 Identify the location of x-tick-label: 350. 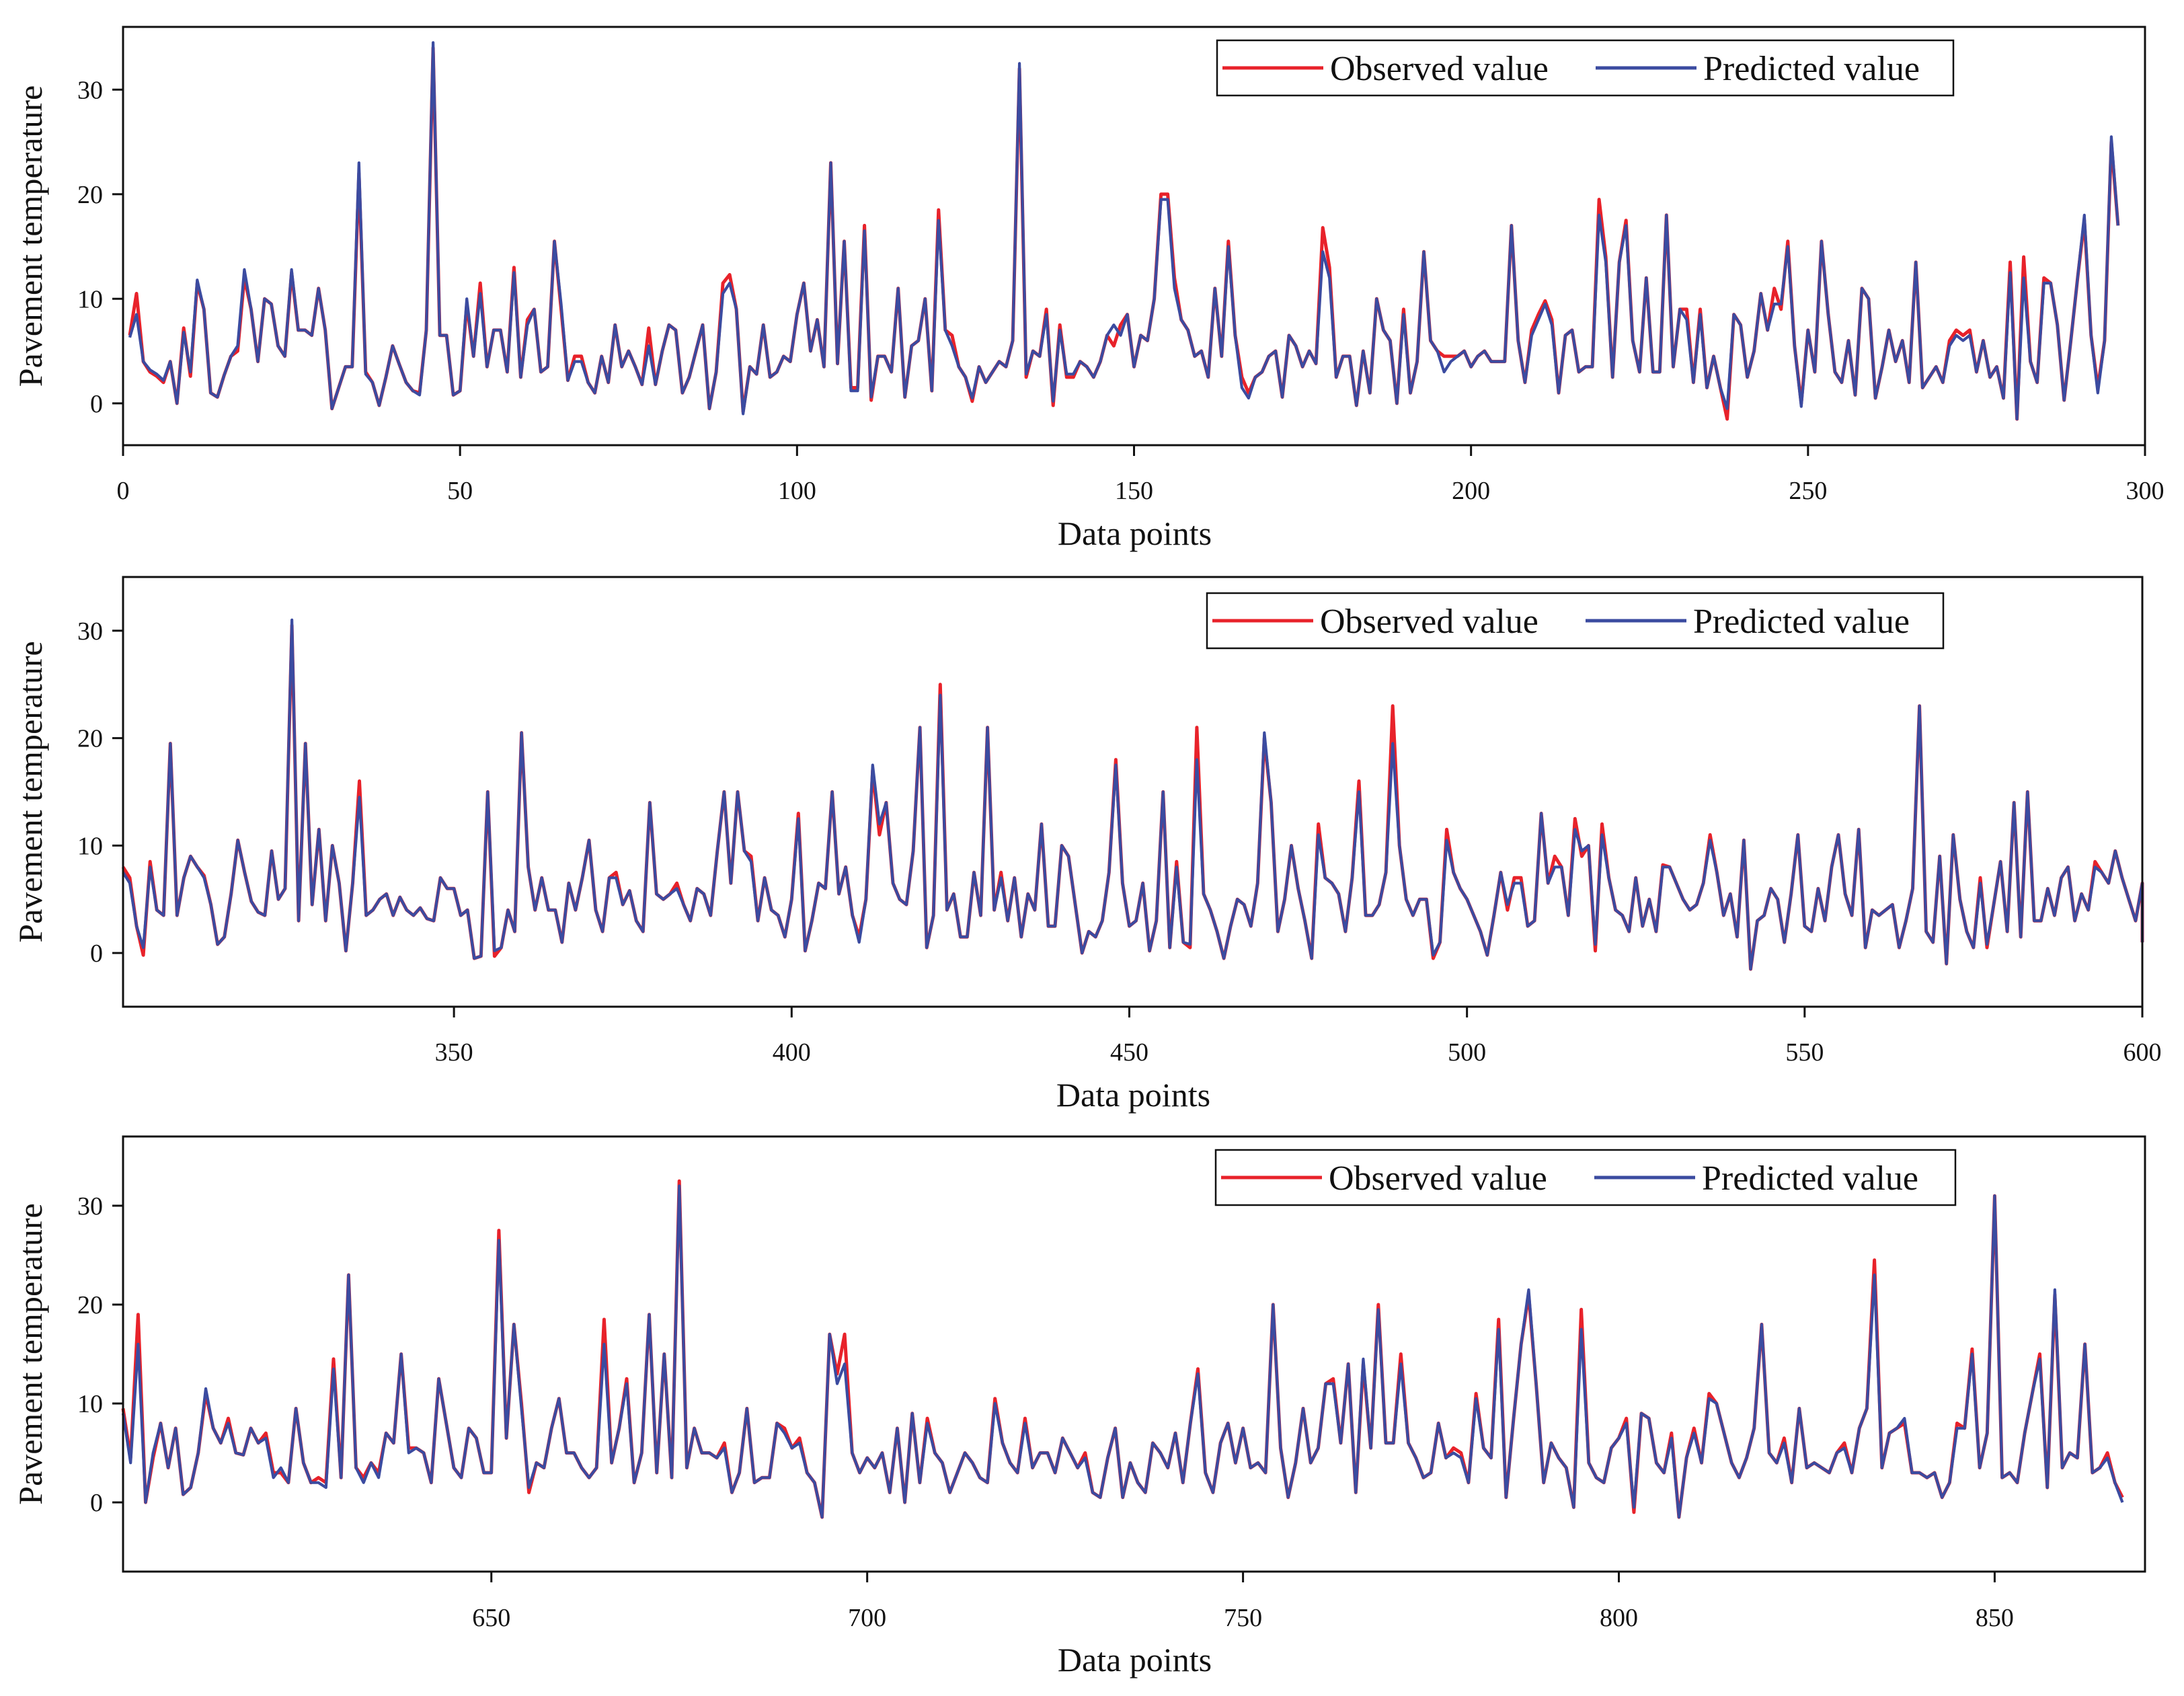
(454, 1052).